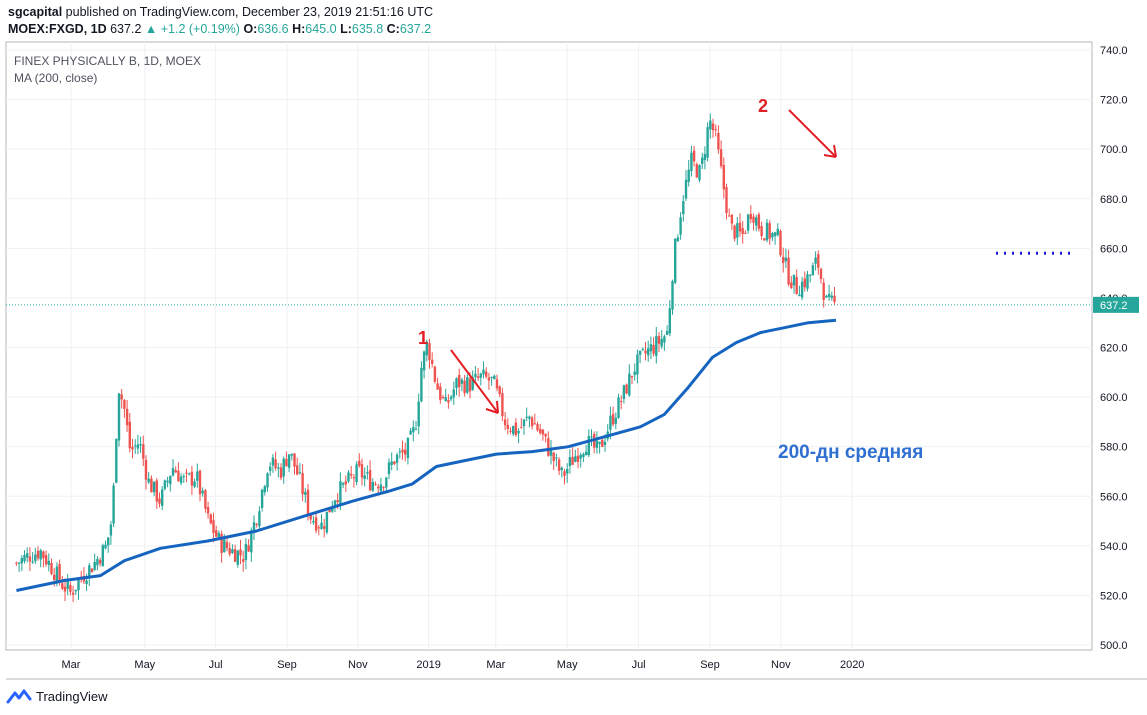 This screenshot has height=715, width=1147. I want to click on x-tick-label: Nov, so click(358, 665).